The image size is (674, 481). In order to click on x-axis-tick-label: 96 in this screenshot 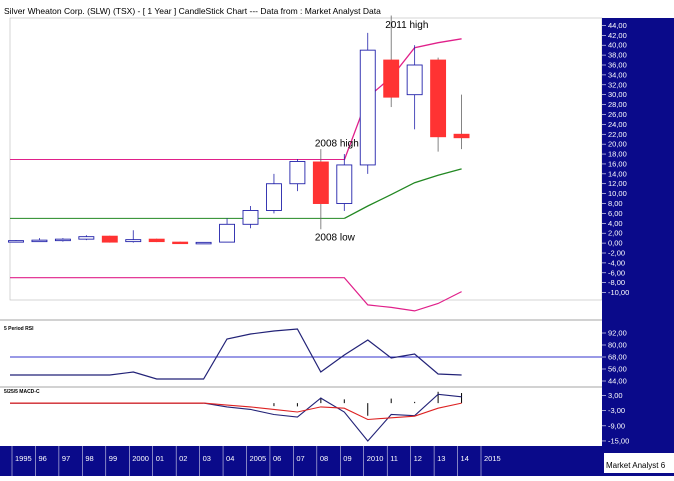, I will do `click(42, 458)`.